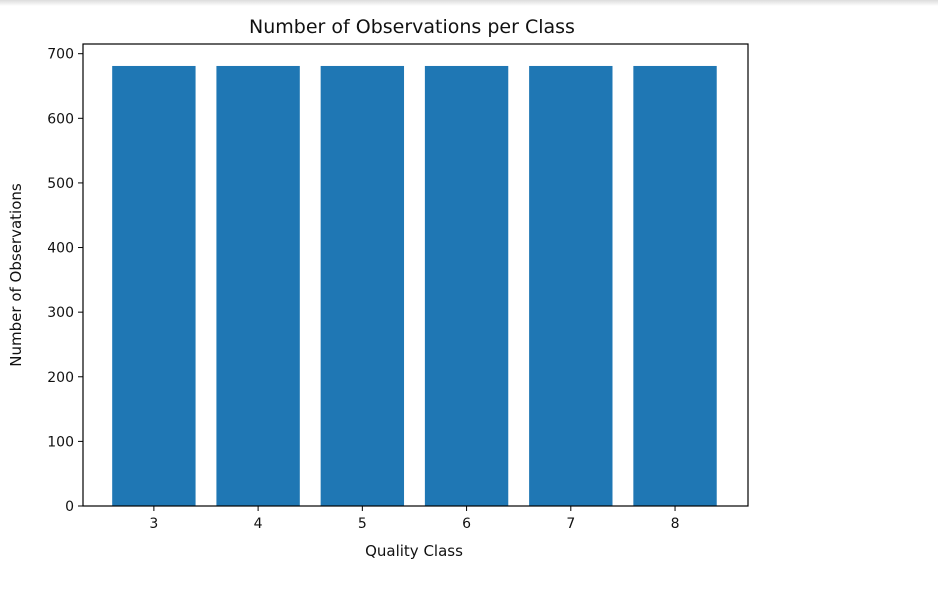 Image resolution: width=938 pixels, height=595 pixels. I want to click on y-tick-label: 500, so click(60, 184).